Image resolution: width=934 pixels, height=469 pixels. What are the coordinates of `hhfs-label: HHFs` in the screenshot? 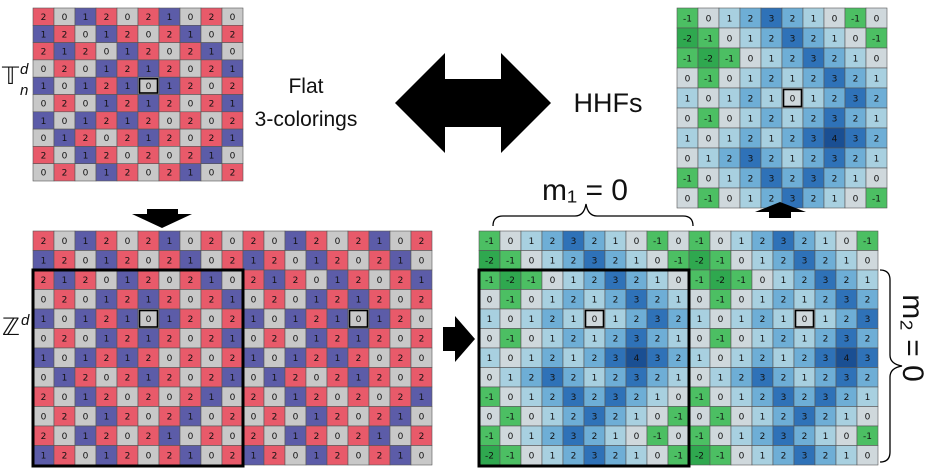 It's located at (608, 103).